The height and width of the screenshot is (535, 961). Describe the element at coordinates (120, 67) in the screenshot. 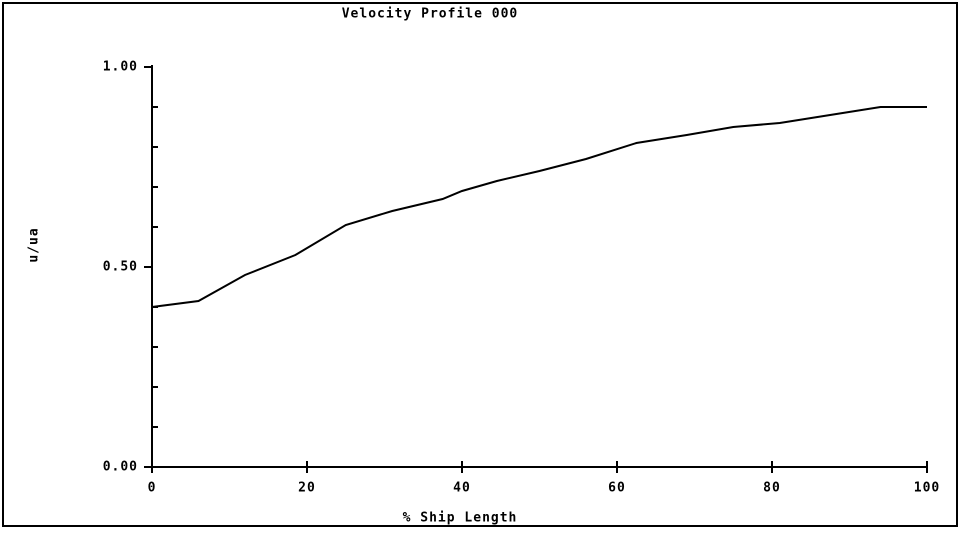

I see `y-tick-label: 1.00` at that location.